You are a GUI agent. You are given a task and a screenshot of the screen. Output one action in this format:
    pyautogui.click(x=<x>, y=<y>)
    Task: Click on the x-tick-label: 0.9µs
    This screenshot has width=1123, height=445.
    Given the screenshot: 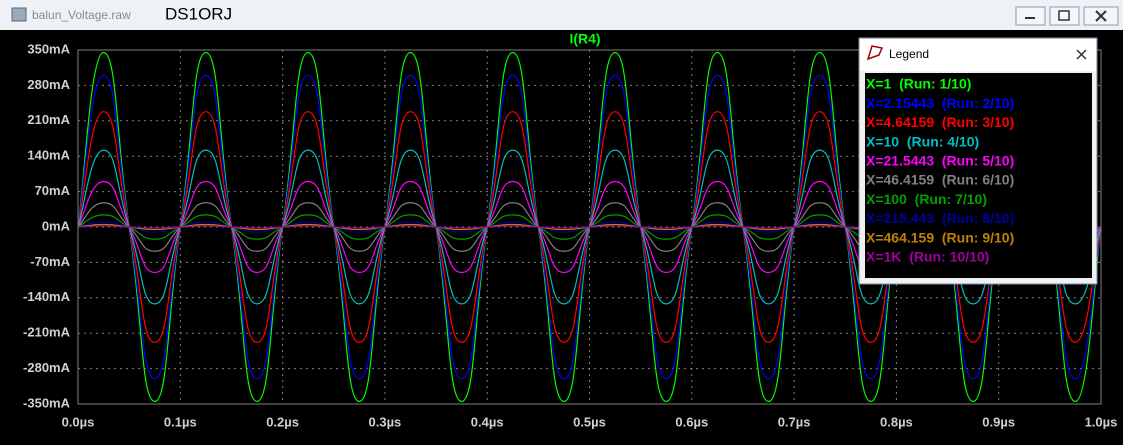 What is the action you would take?
    pyautogui.click(x=998, y=421)
    